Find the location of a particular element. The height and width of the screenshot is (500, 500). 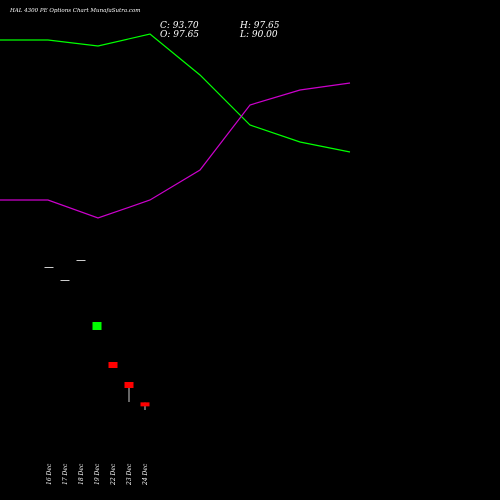

x-tick-label: 23 Dec is located at coordinates (129, 474).